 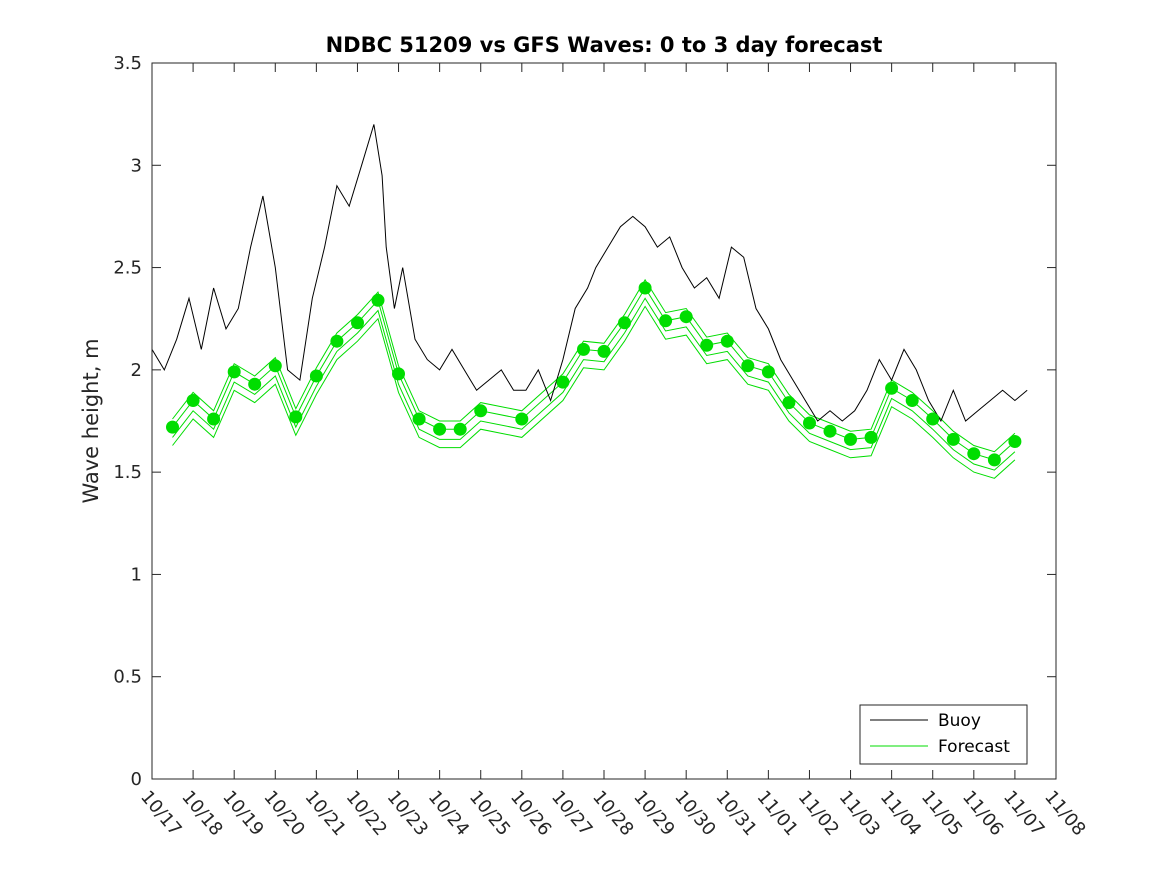 What do you see at coordinates (127, 472) in the screenshot?
I see `y-tick-label: 1.5` at bounding box center [127, 472].